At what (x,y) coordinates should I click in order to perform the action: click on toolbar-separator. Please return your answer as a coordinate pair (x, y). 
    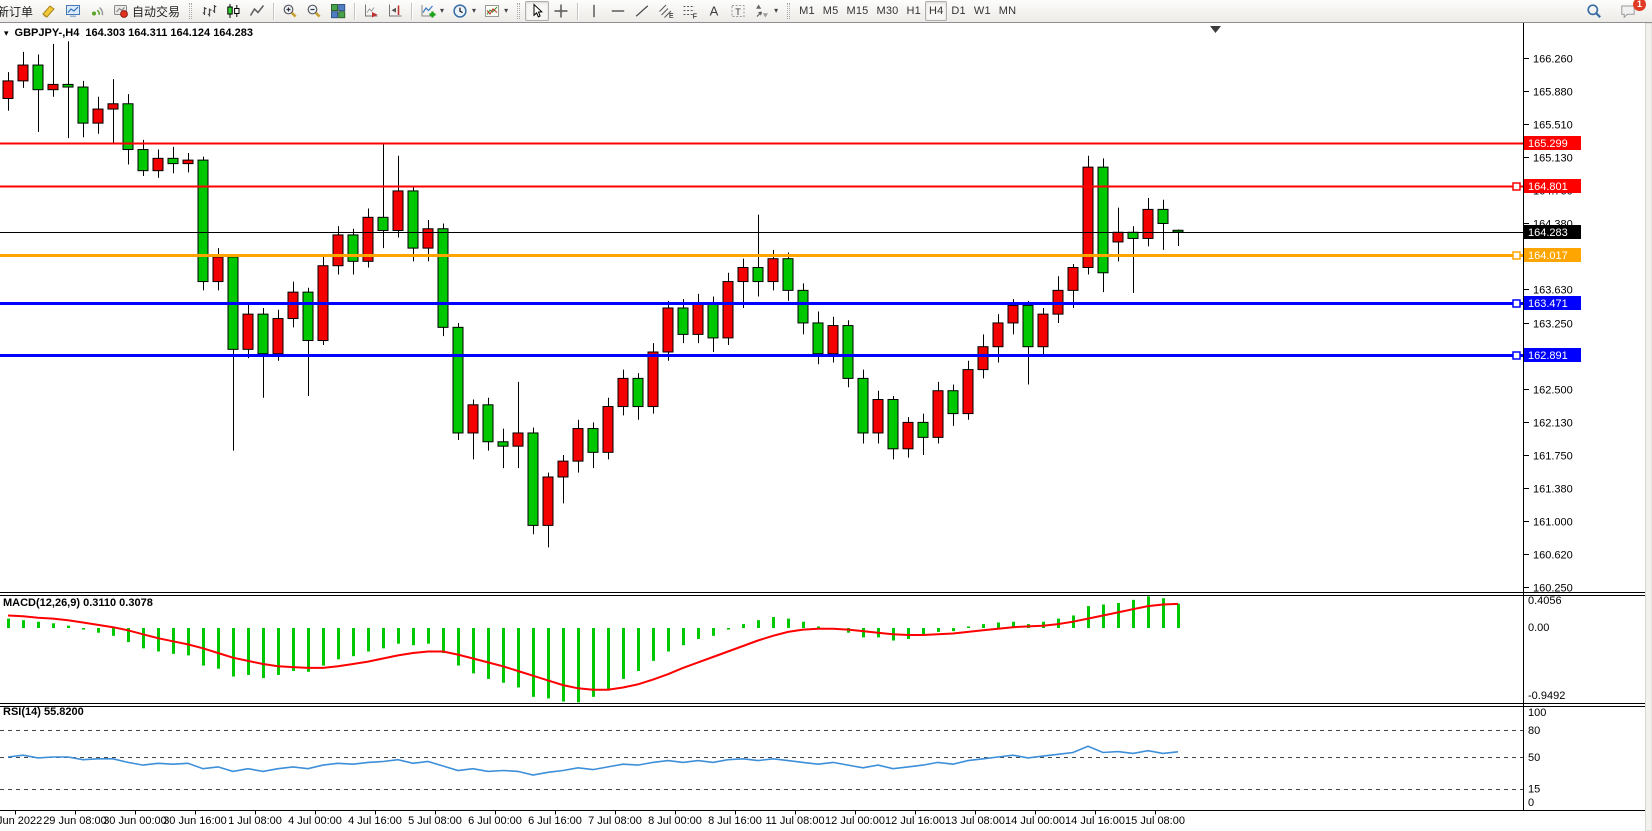
    Looking at the image, I should click on (412, 11).